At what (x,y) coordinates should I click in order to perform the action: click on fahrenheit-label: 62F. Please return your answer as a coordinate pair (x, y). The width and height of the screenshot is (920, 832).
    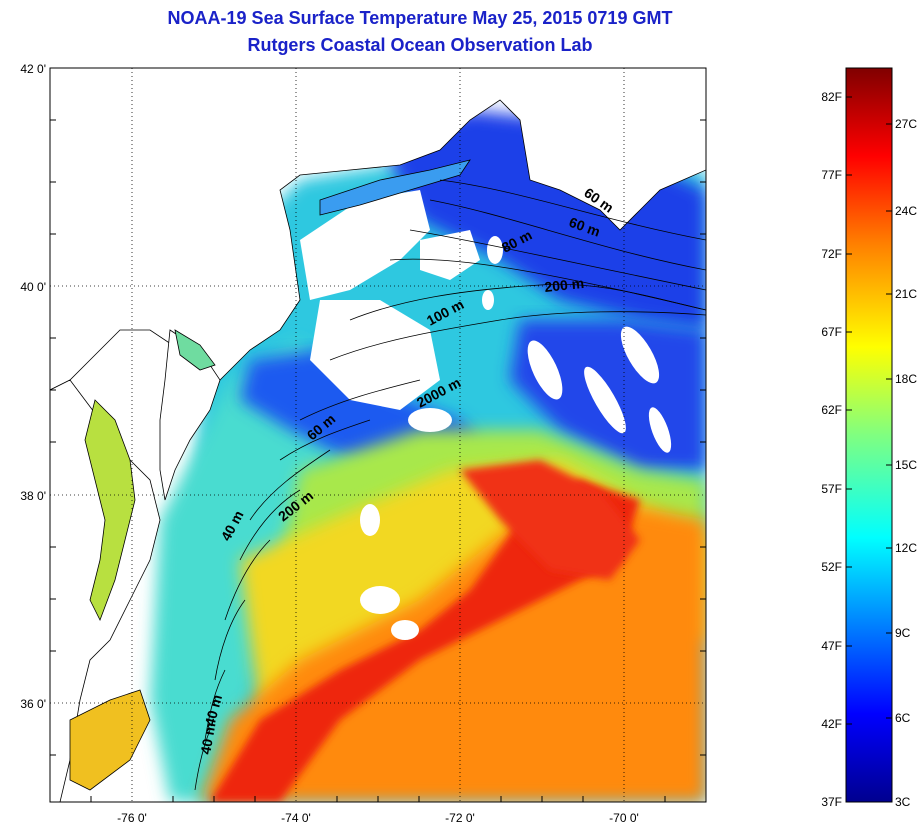
    Looking at the image, I should click on (831, 410).